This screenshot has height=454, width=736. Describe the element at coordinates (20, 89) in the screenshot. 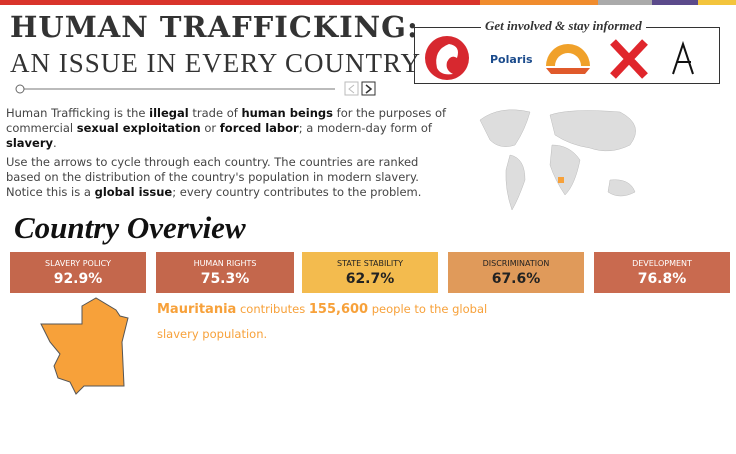

I see `slider-handle` at that location.